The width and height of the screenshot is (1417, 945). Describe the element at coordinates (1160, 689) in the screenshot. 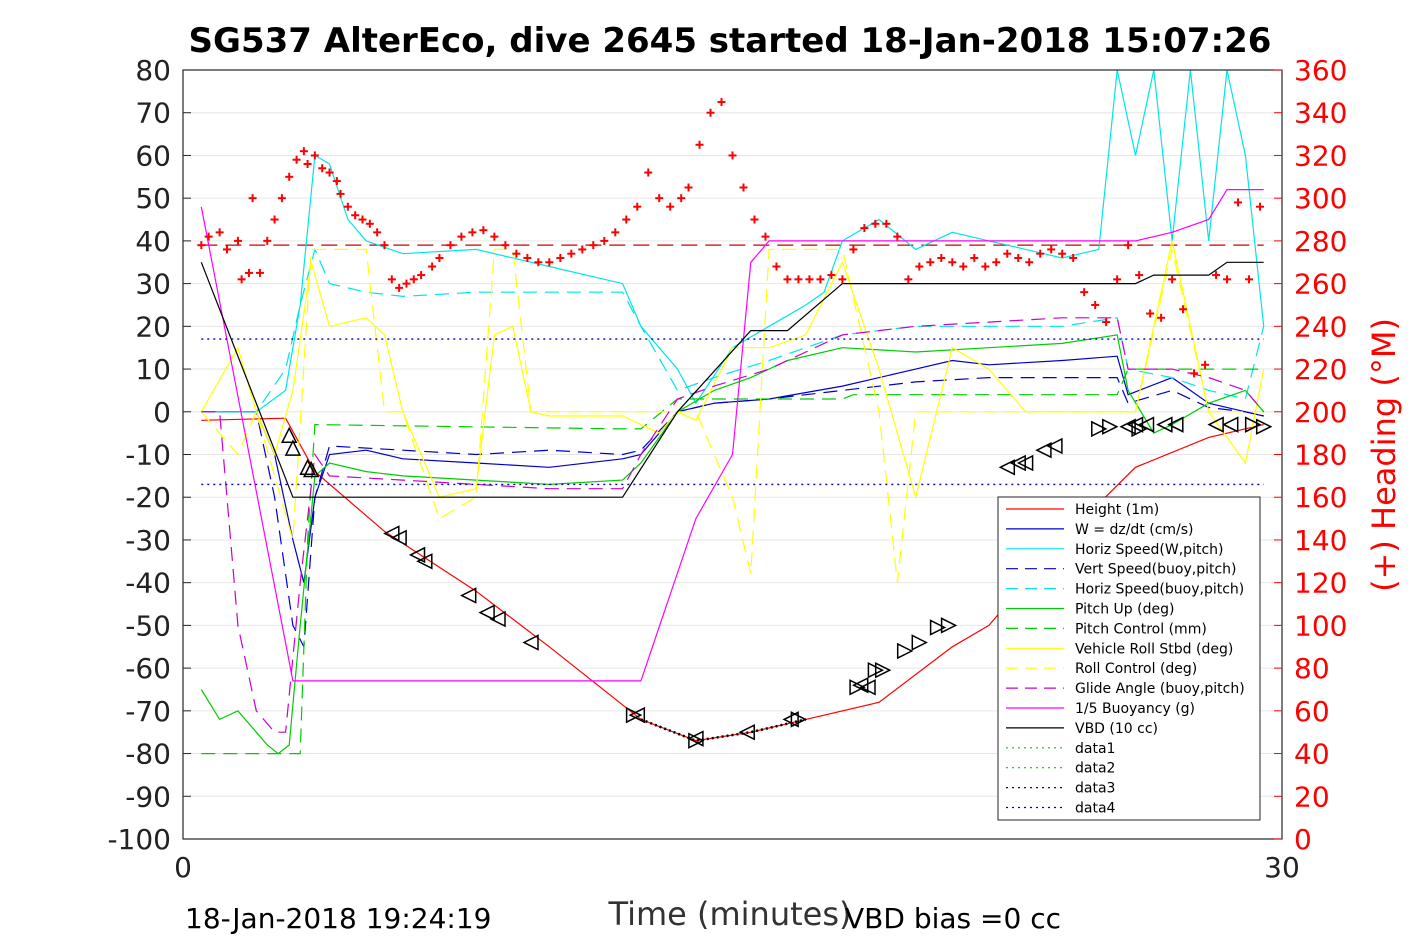

I see `legend-label: Glide Angle (buoy,pitch)` at that location.